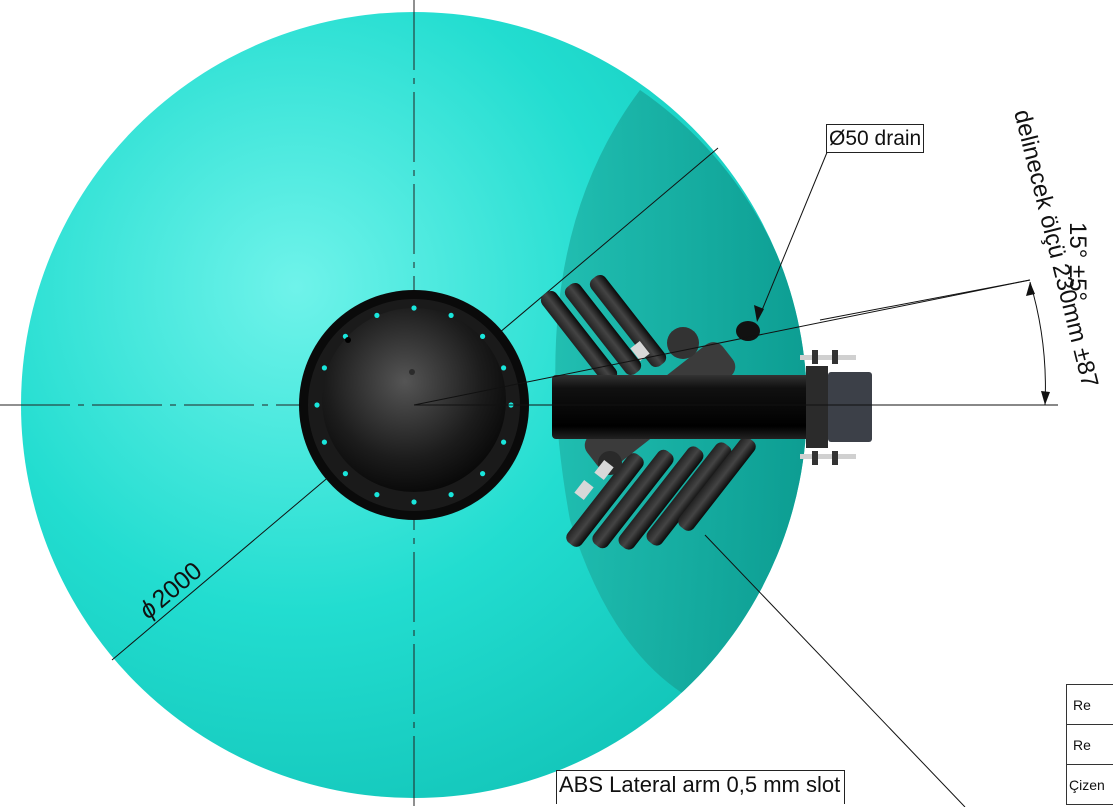 This screenshot has width=1113, height=807. What do you see at coordinates (850, 407) in the screenshot?
I see `pipe-end-cap` at bounding box center [850, 407].